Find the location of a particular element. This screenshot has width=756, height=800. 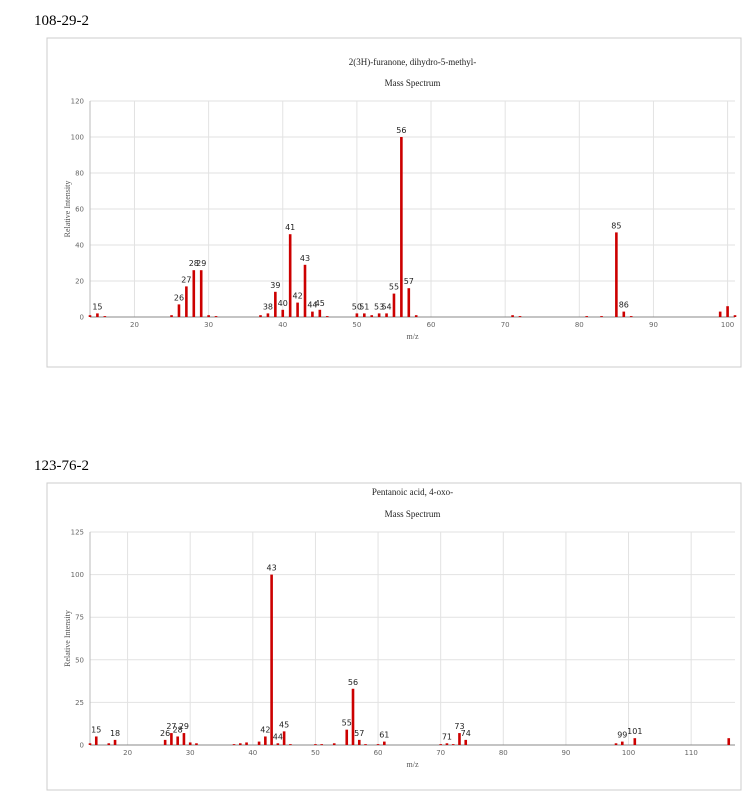

x-tick-label: 40 is located at coordinates (252, 753).